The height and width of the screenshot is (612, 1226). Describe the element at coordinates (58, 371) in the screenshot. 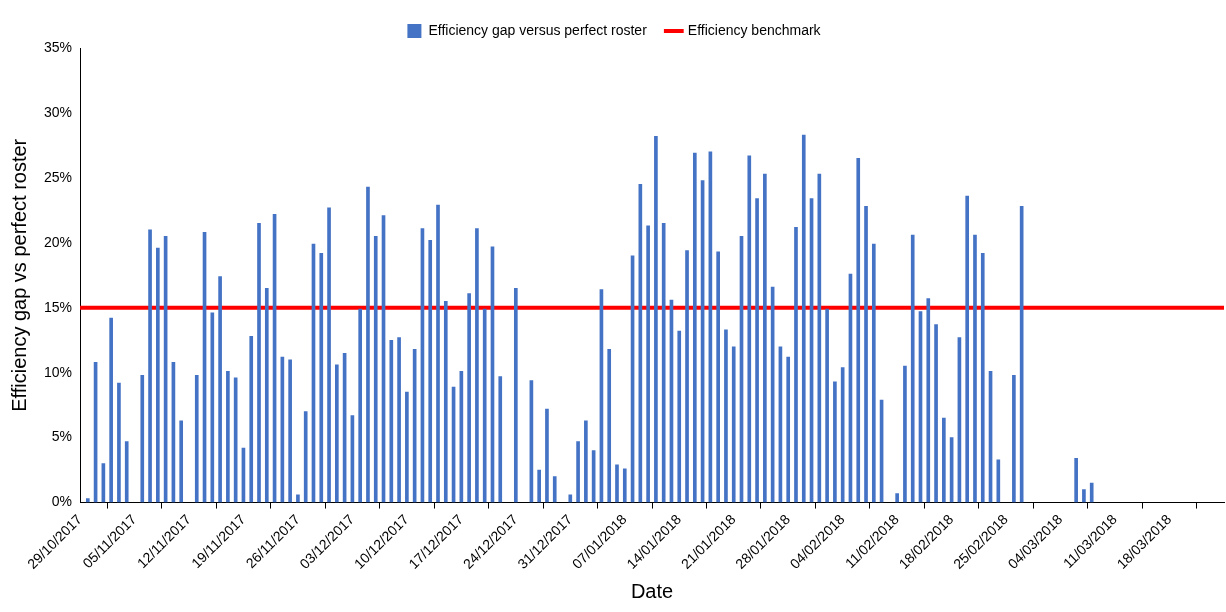

I see `y-tick-label: 10%` at that location.